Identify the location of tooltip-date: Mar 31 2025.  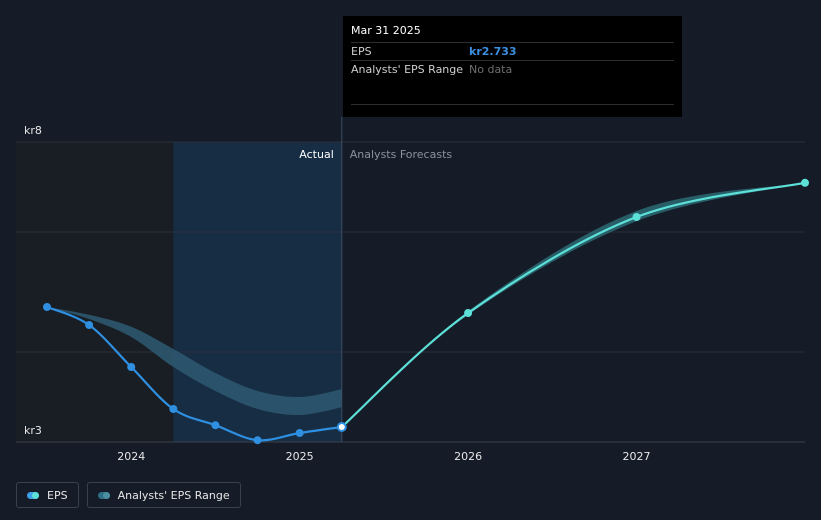
(386, 30).